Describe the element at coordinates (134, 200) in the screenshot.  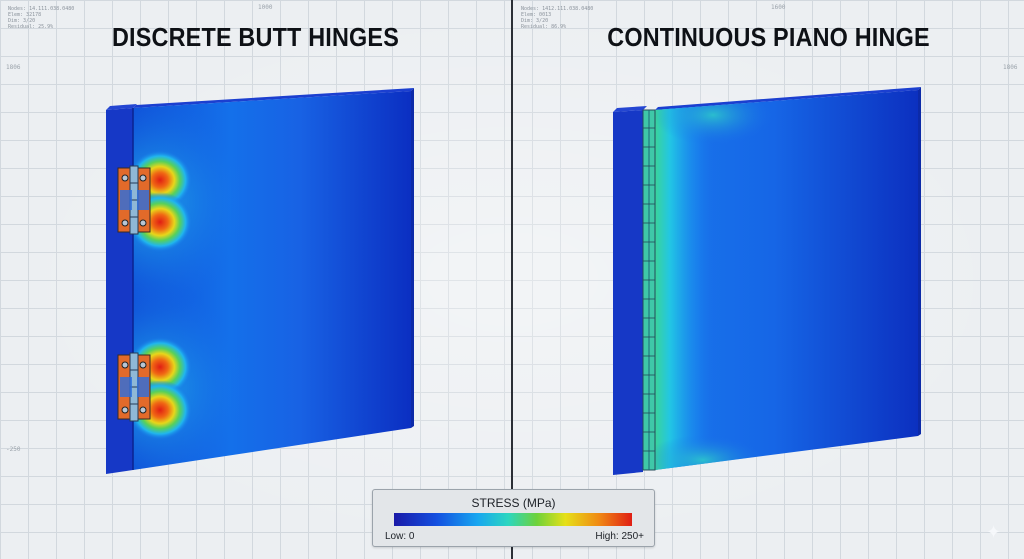
I see `butt-hinge-upper` at that location.